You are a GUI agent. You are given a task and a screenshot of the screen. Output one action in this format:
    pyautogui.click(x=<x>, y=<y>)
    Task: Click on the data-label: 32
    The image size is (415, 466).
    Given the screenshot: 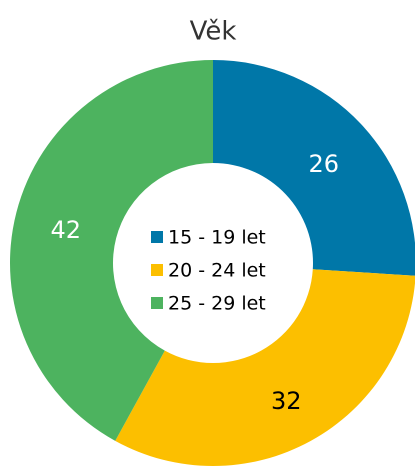 What is the action you would take?
    pyautogui.click(x=286, y=401)
    